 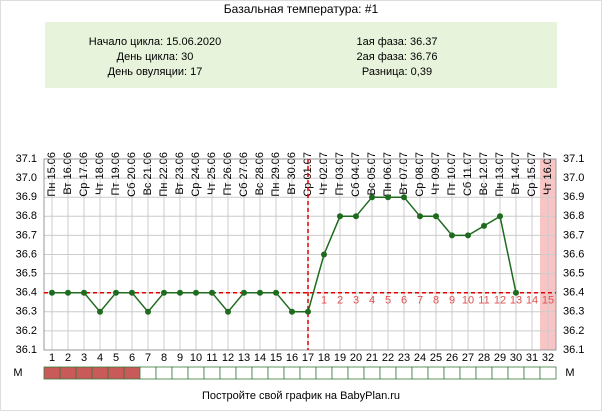 What do you see at coordinates (500, 174) in the screenshot?
I see `date-label: Пн 13.07` at bounding box center [500, 174].